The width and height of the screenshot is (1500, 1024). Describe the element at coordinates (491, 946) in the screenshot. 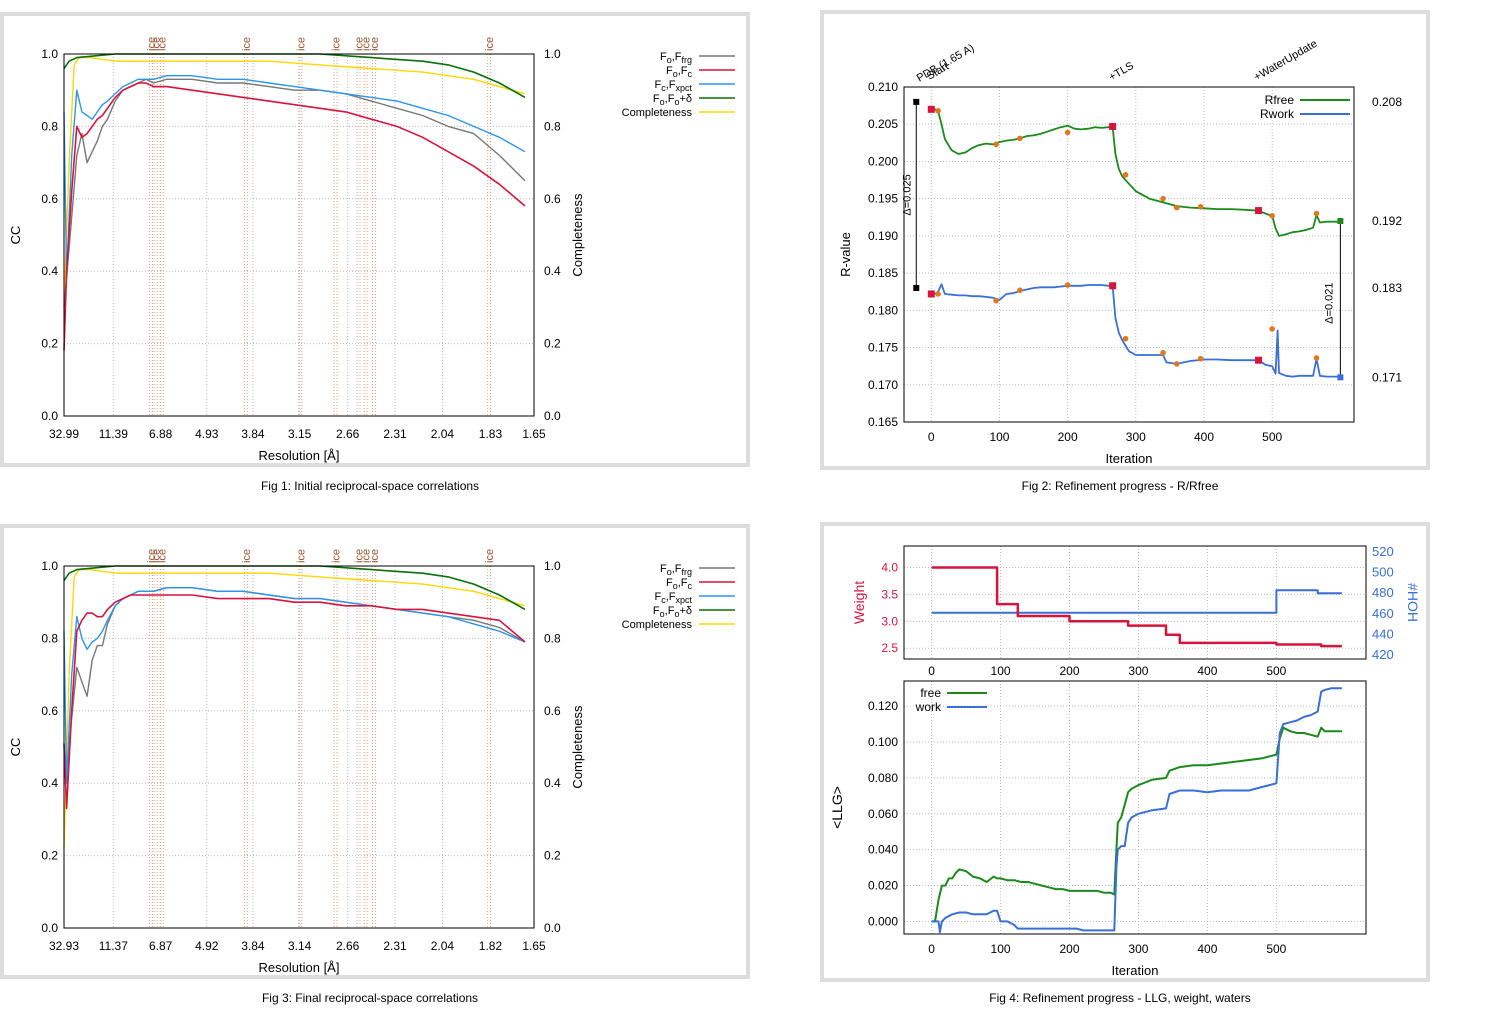

I see `x-tick-label: 1.82` at that location.